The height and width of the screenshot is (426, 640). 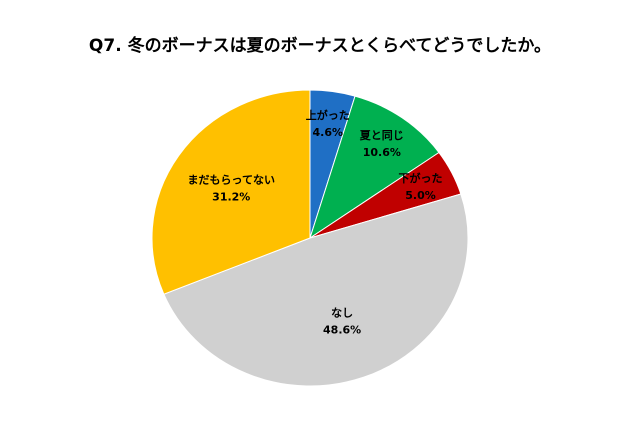 I want to click on slice-label: 夏と同じ, so click(x=382, y=135).